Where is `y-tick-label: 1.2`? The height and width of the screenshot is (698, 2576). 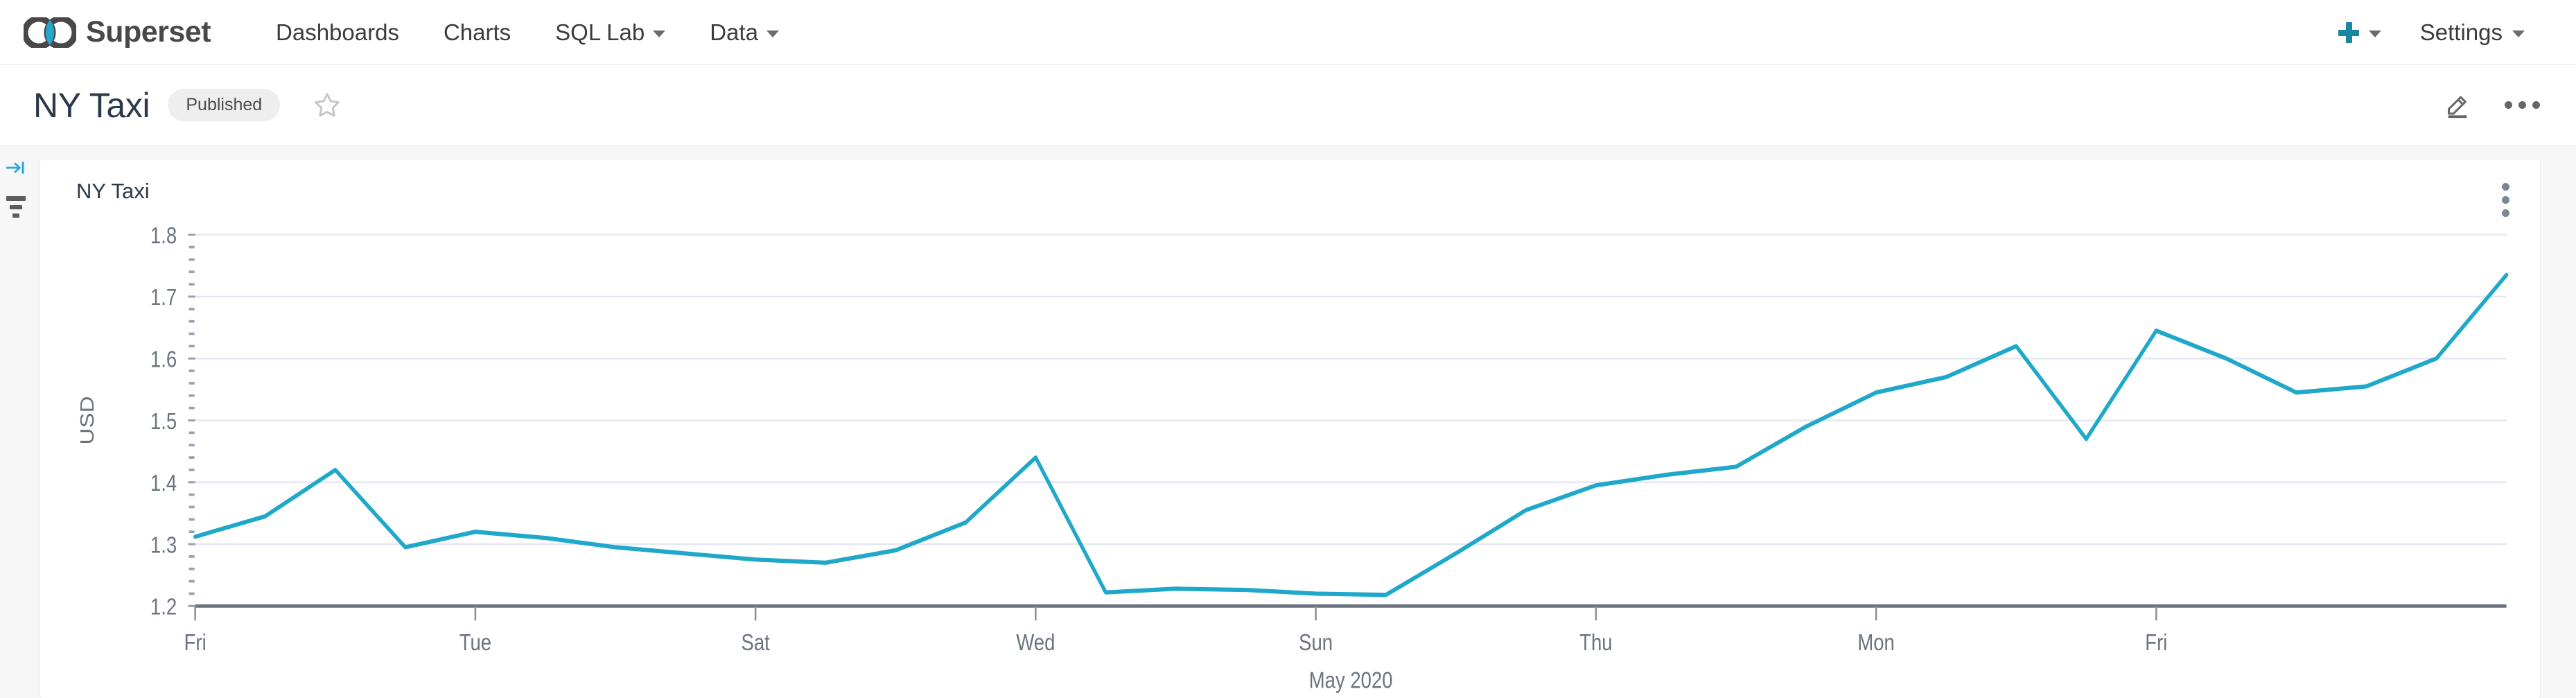
y-tick-label: 1.2 is located at coordinates (163, 607).